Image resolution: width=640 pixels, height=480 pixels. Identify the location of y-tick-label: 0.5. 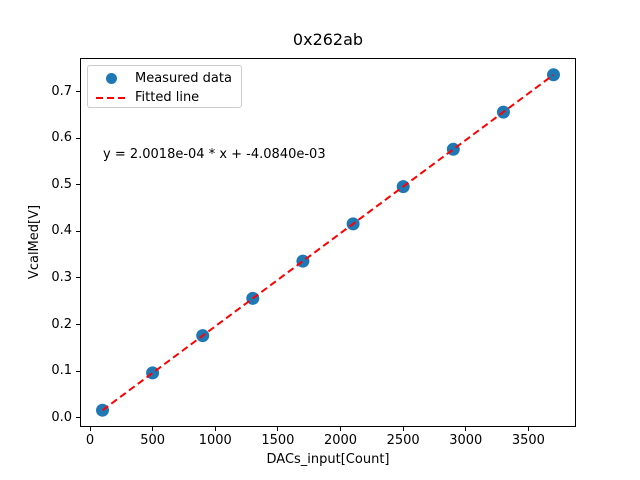
(61, 184).